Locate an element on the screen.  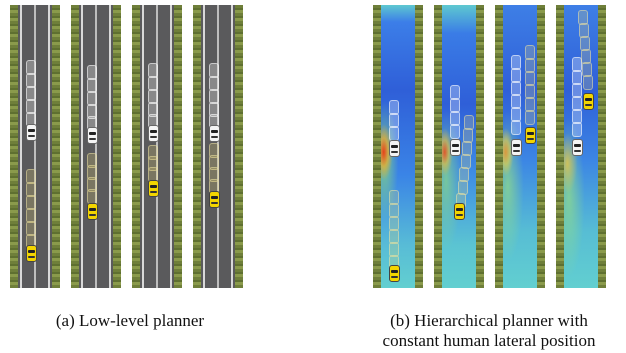
caption-hierarchical-planner-line1: (b) Hierarchical planner with is located at coordinates (489, 320).